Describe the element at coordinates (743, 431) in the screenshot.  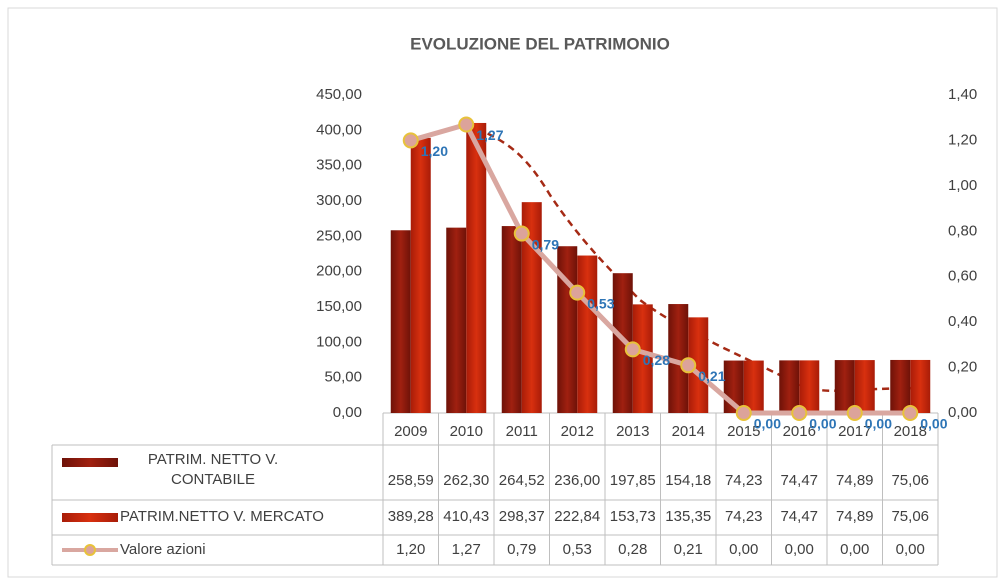
I see `x-tick-label: 2015` at that location.